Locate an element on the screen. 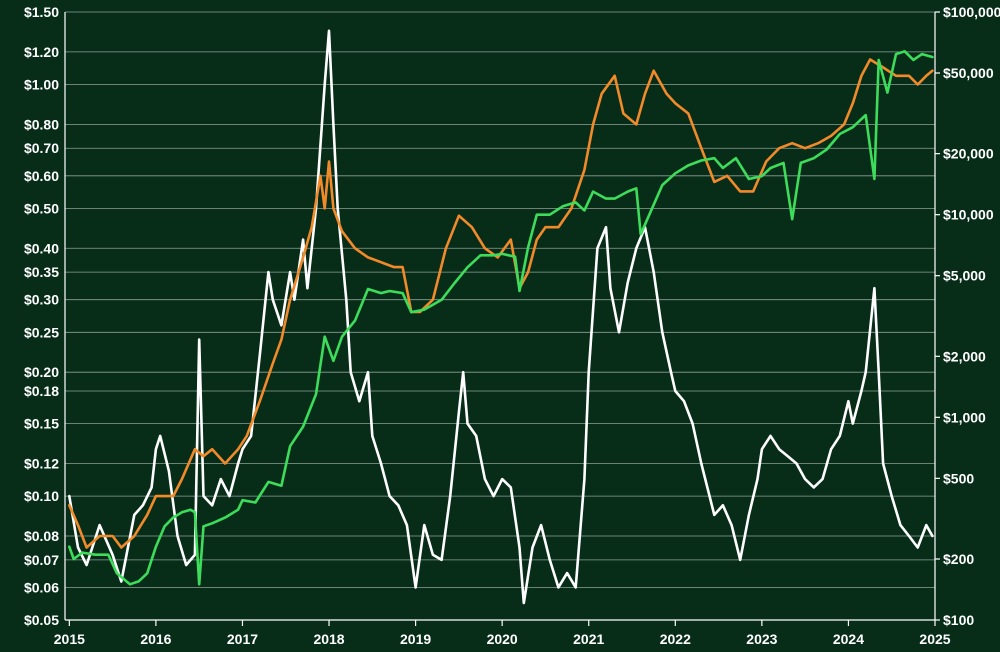 This screenshot has width=1000, height=652. y-left-tick-label: $0.40 is located at coordinates (41, 248).